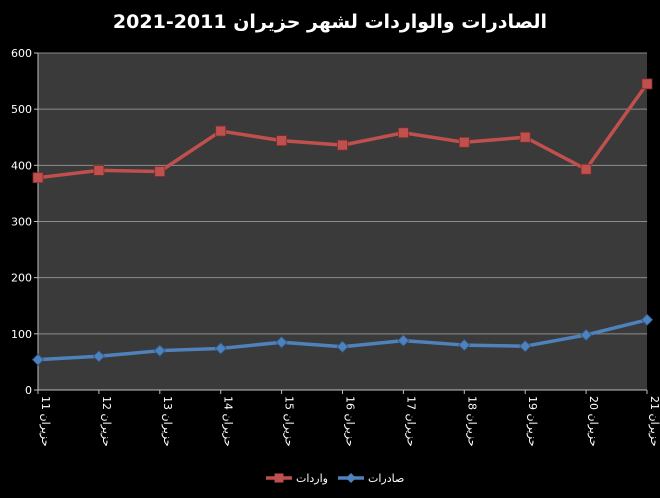 This screenshot has width=660, height=498. Describe the element at coordinates (532, 421) in the screenshot. I see `x-tick-label: حزيران 19` at that location.